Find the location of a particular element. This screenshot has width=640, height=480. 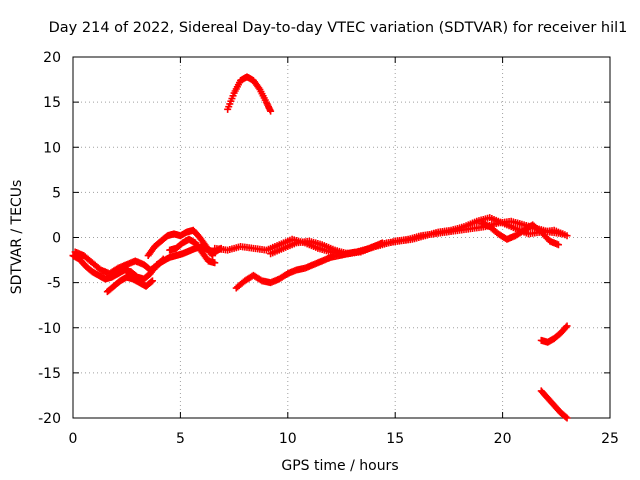

x-tick-label: 0 is located at coordinates (73, 439).